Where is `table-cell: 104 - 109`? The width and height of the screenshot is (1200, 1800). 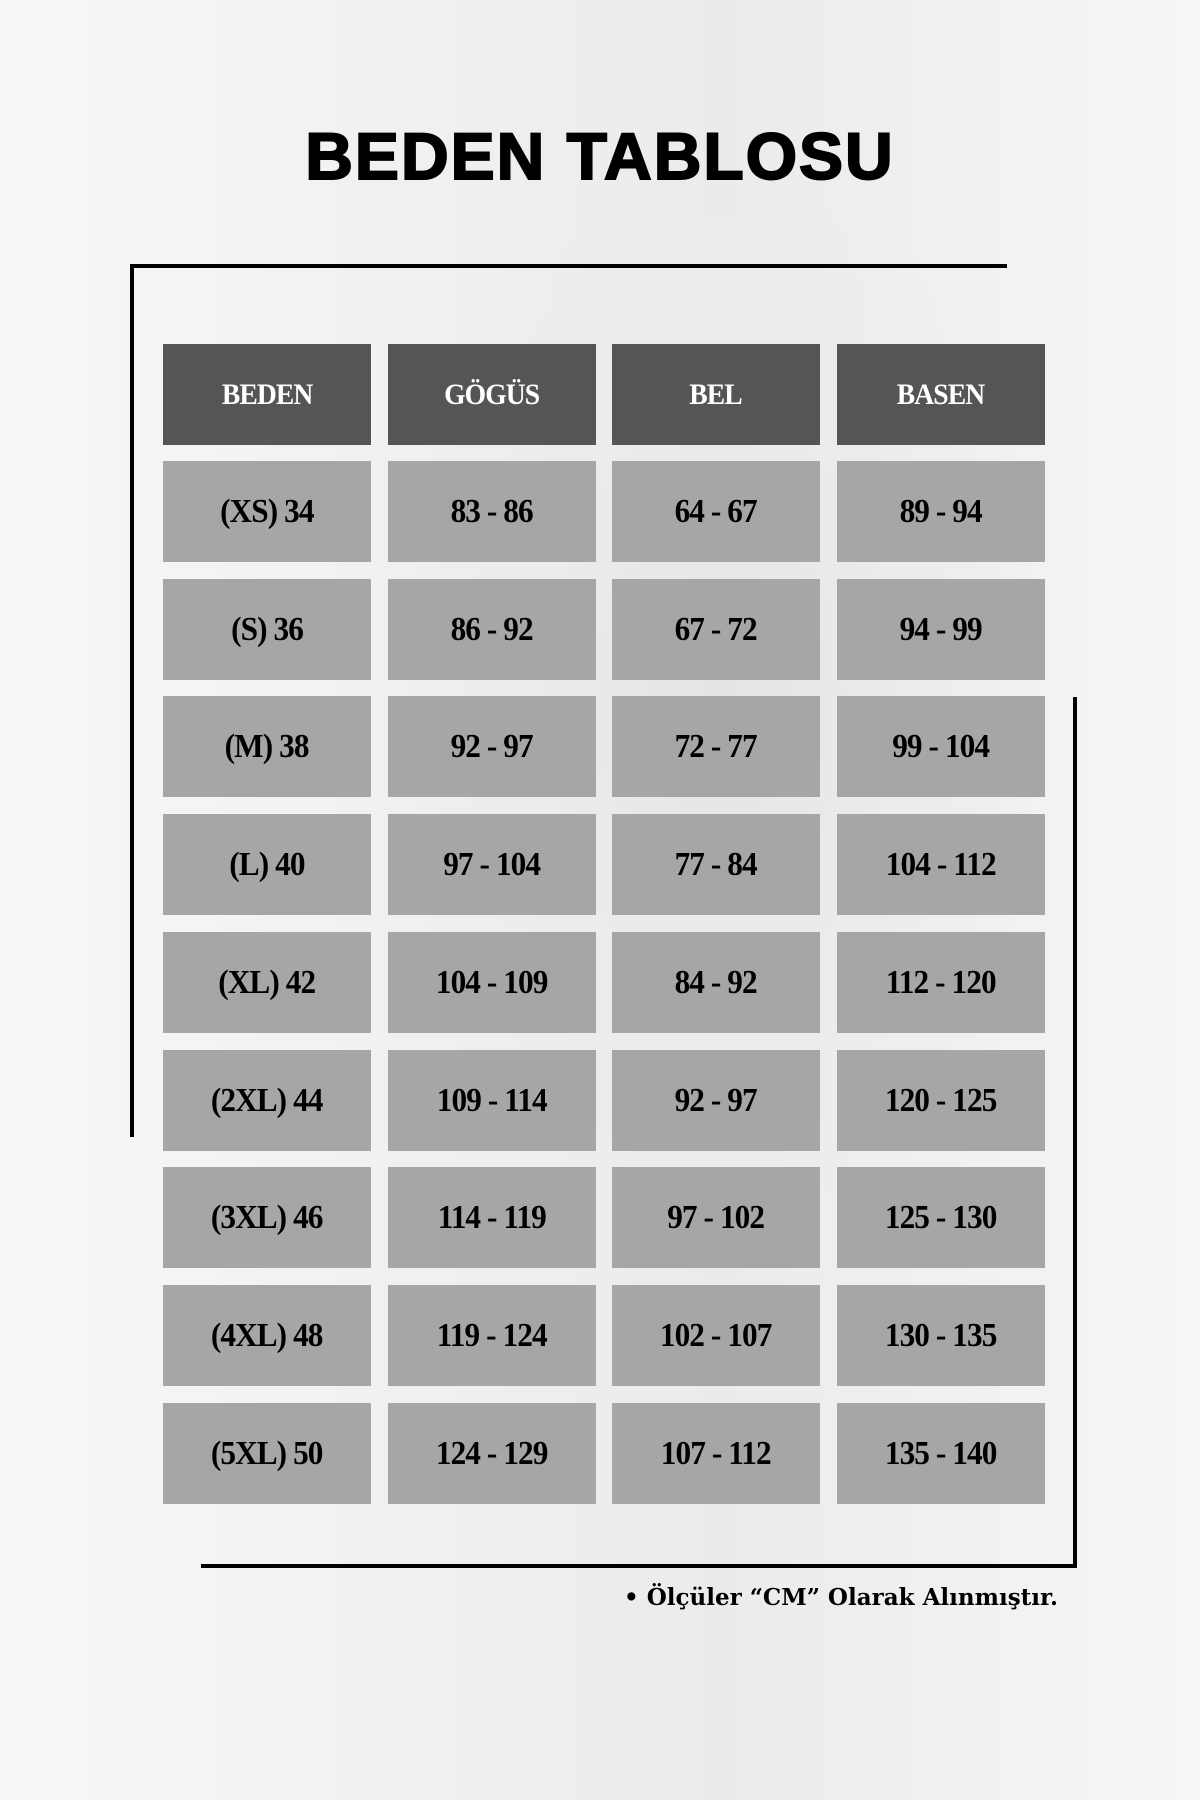 table-cell: 104 - 109 is located at coordinates (492, 982).